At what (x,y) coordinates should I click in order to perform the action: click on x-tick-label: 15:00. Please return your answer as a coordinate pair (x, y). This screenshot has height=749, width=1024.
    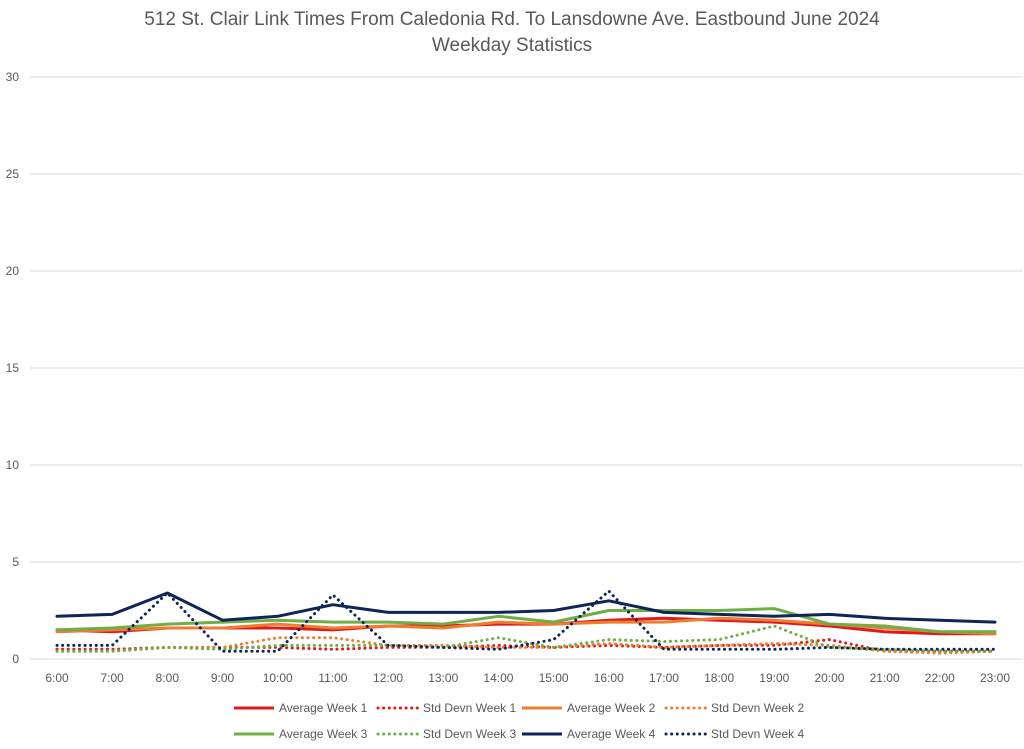
    Looking at the image, I should click on (554, 678).